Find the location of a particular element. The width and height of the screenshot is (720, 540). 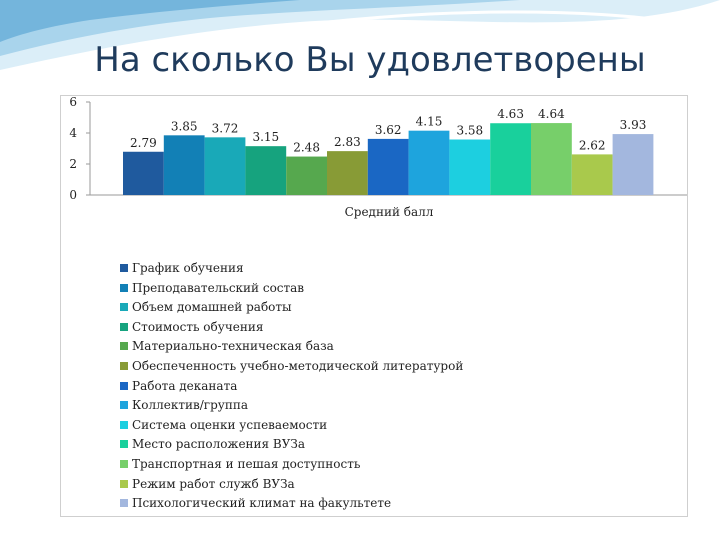

x-axis-label: Средний балл is located at coordinates (389, 212).